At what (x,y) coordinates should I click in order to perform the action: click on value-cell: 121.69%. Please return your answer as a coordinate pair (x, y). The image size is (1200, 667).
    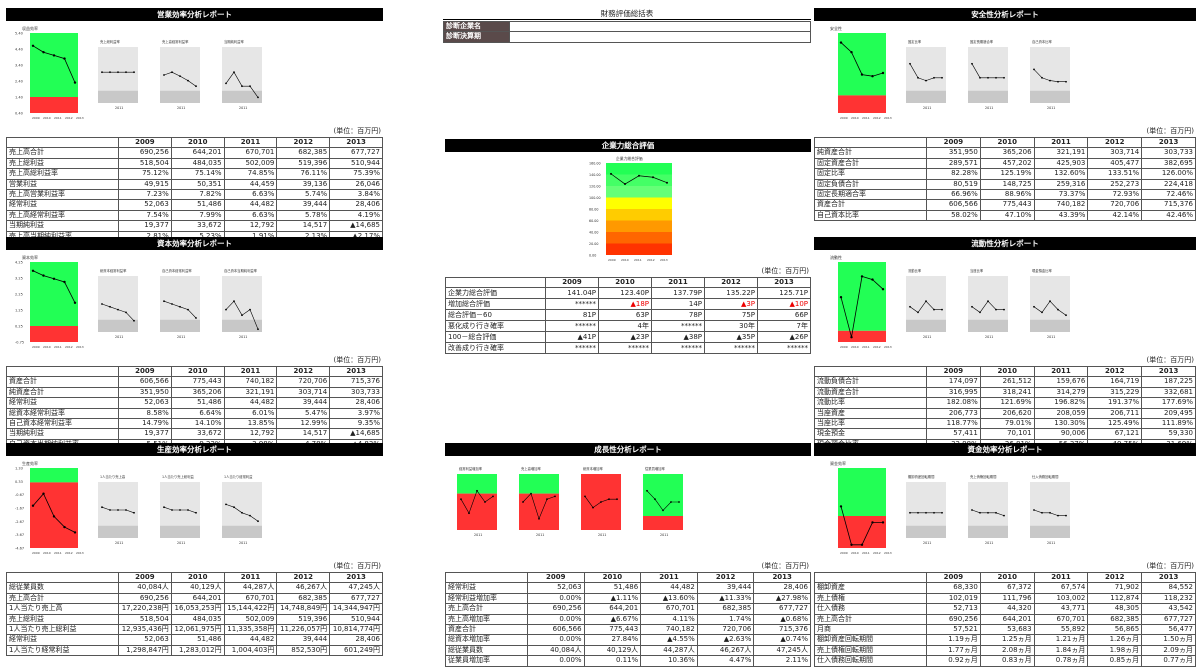
    Looking at the image, I should click on (1007, 403).